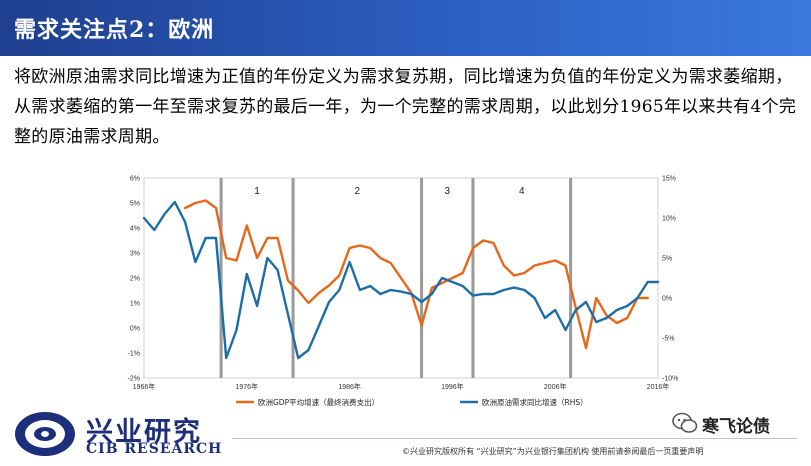 This screenshot has width=811, height=466. What do you see at coordinates (247, 386) in the screenshot?
I see `x-tick-label: 1976年` at bounding box center [247, 386].